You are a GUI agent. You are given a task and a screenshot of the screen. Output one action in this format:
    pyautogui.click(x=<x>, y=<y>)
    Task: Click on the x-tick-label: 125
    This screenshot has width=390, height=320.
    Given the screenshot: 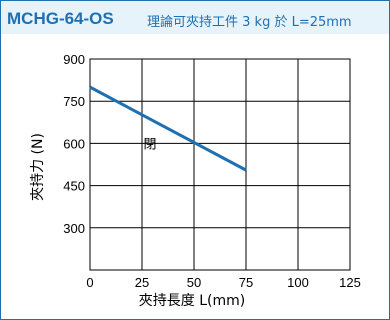 What is the action you would take?
    pyautogui.click(x=350, y=282)
    